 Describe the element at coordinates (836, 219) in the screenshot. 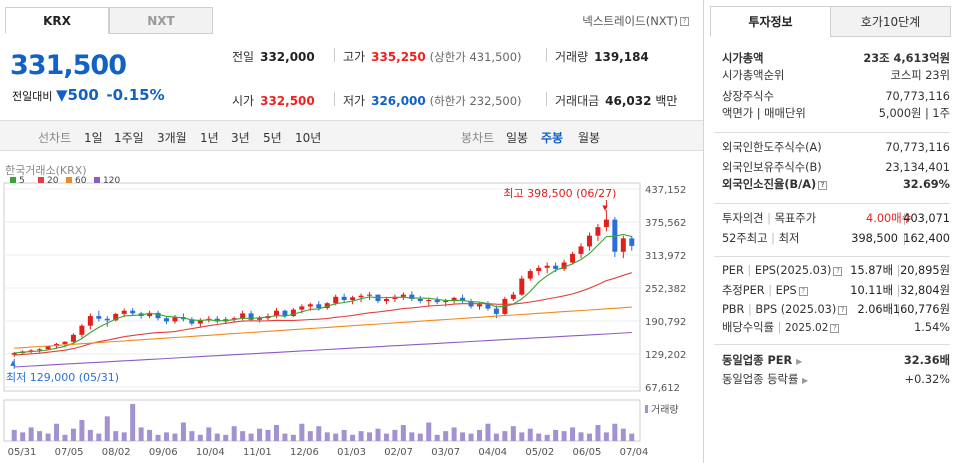

I see `opinion-row: 투자의견 | 목표주가 4.00매수 403,071` at that location.